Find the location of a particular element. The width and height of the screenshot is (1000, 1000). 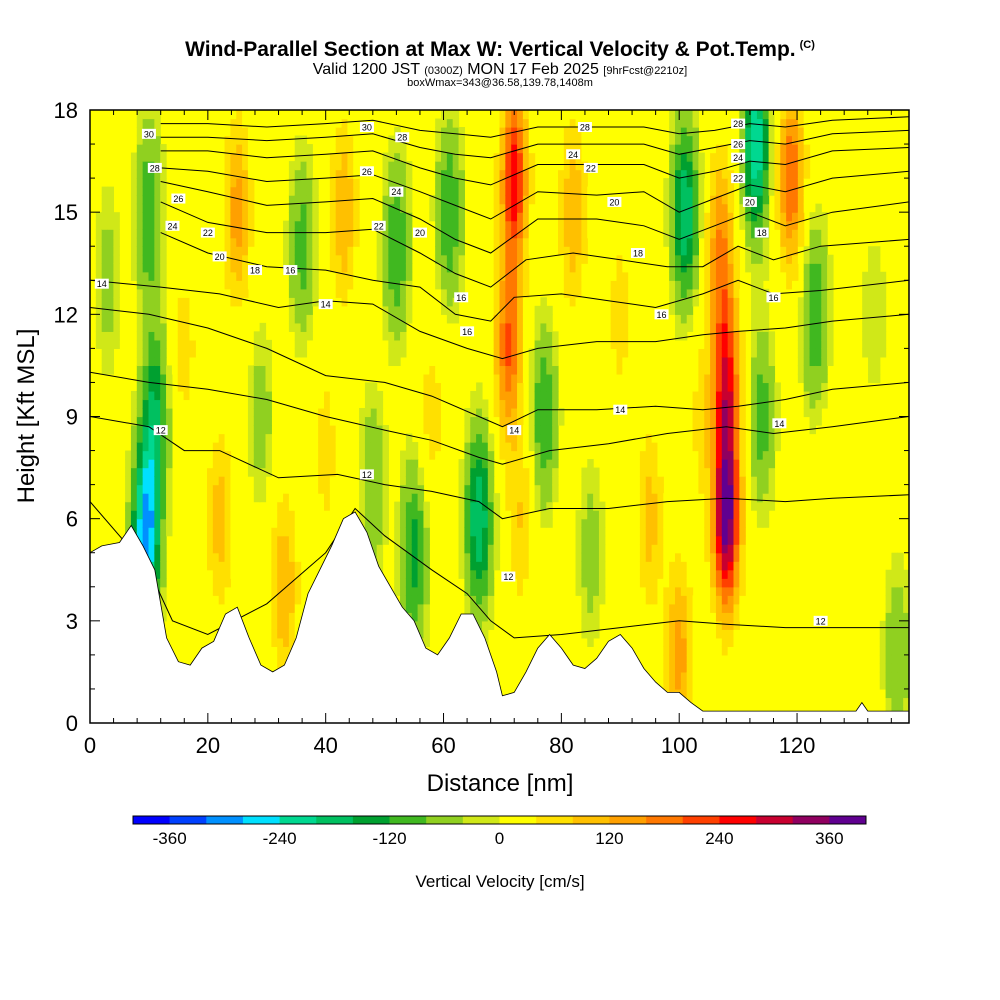

contour-label: 16 is located at coordinates (461, 297).